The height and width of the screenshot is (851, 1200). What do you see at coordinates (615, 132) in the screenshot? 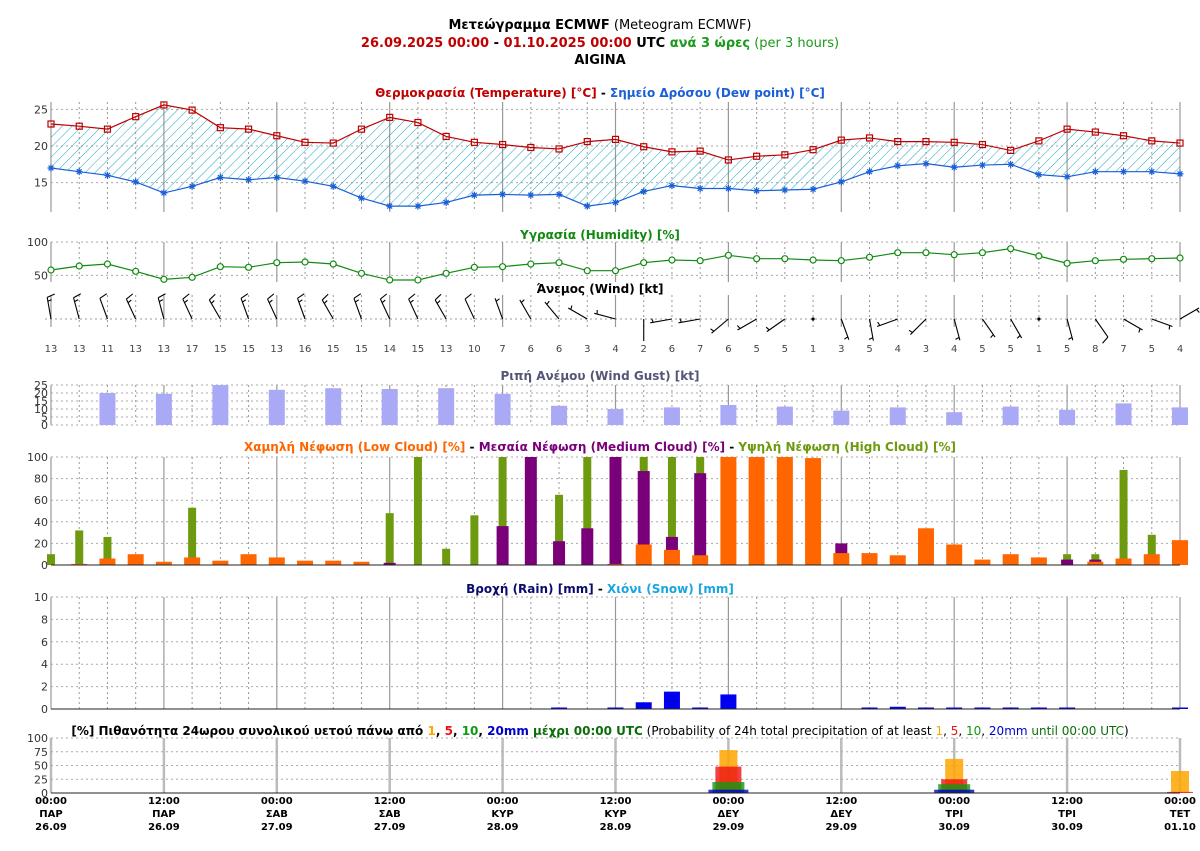
I see `temperature-line` at bounding box center [615, 132].